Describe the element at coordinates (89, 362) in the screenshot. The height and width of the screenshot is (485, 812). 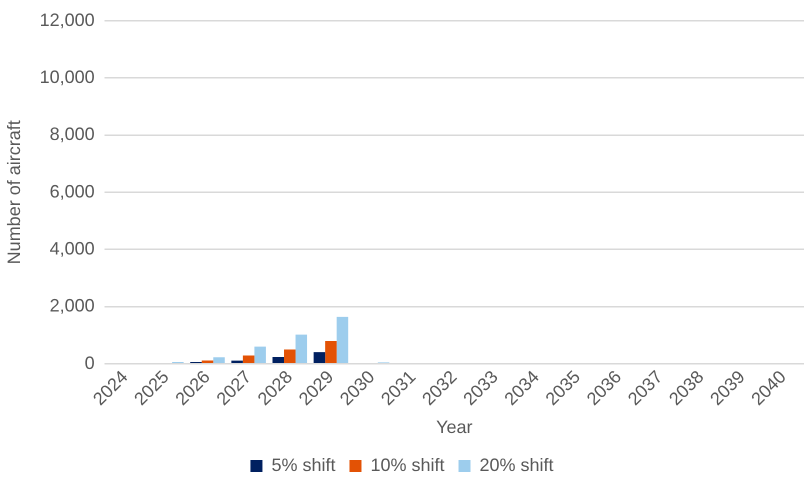
I see `y-tick-label: 0` at that location.